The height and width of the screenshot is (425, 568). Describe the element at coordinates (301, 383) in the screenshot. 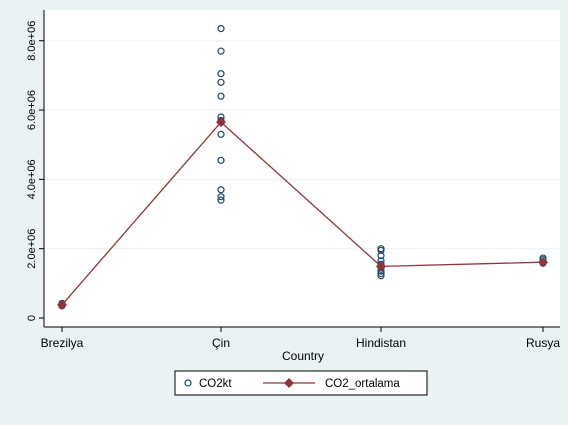

I see `legend: CO2kt CO2_ortalama` at that location.